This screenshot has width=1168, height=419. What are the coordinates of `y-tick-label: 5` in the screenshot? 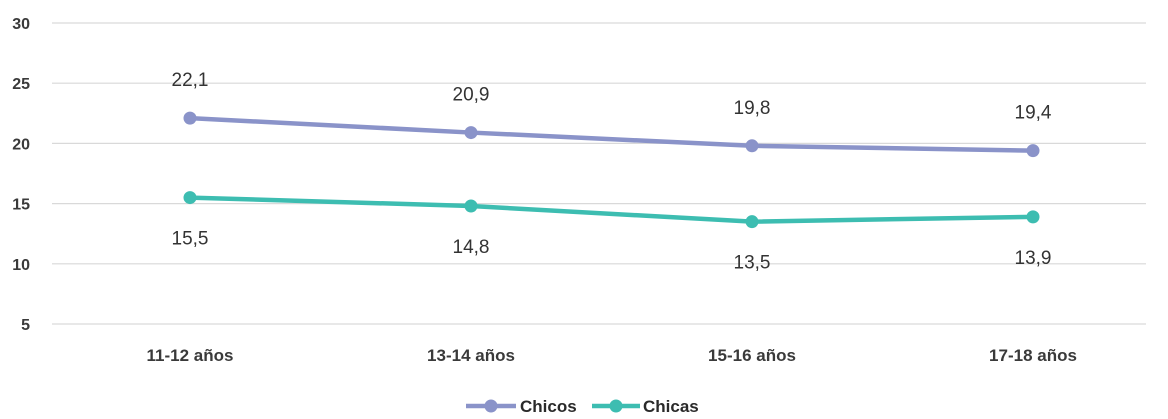 It's located at (25, 325).